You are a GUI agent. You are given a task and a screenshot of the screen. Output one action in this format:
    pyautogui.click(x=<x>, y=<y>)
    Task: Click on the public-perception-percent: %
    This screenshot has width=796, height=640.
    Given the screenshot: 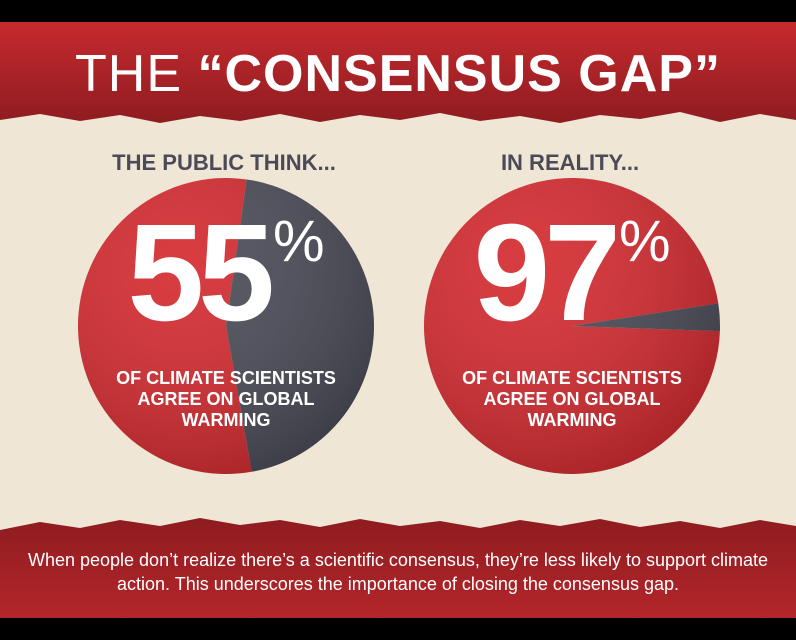 What is the action you would take?
    pyautogui.click(x=298, y=241)
    